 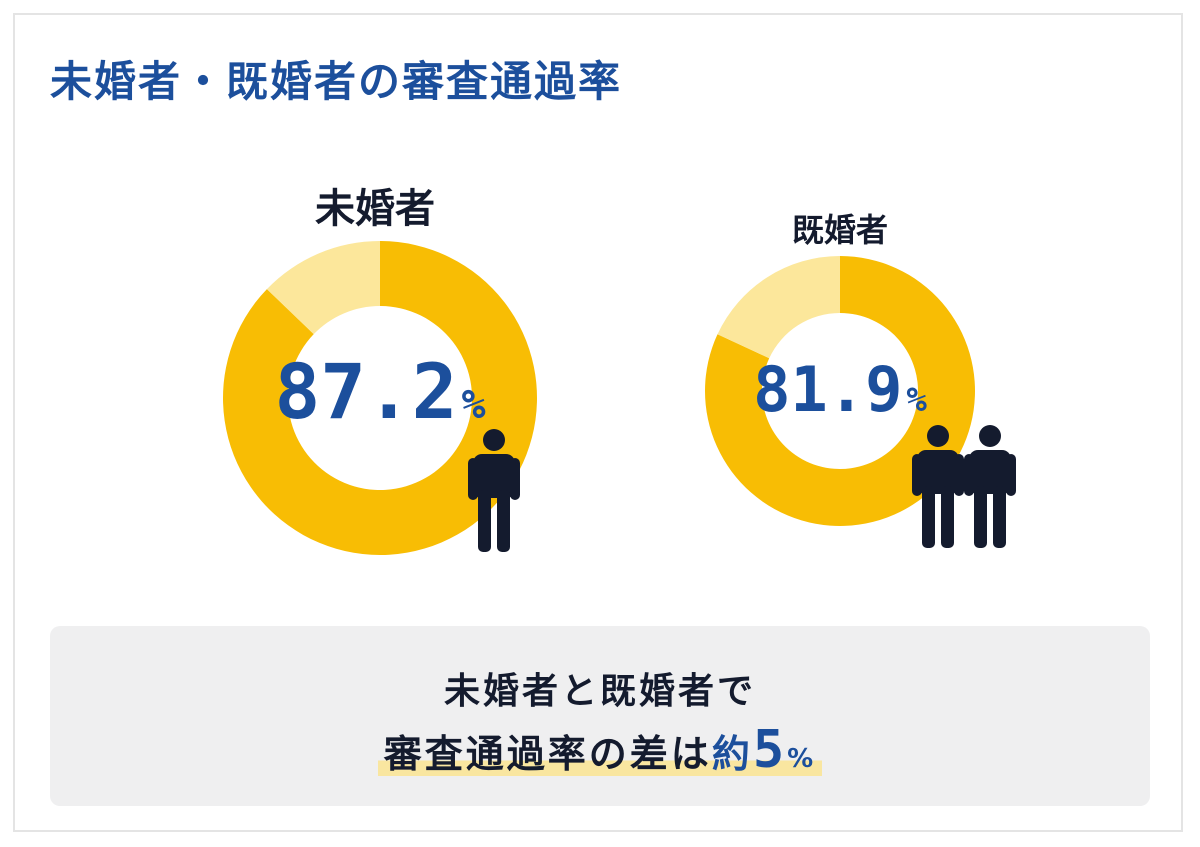 What do you see at coordinates (365, 391) in the screenshot?
I see `donut-value-number: 87.2` at bounding box center [365, 391].